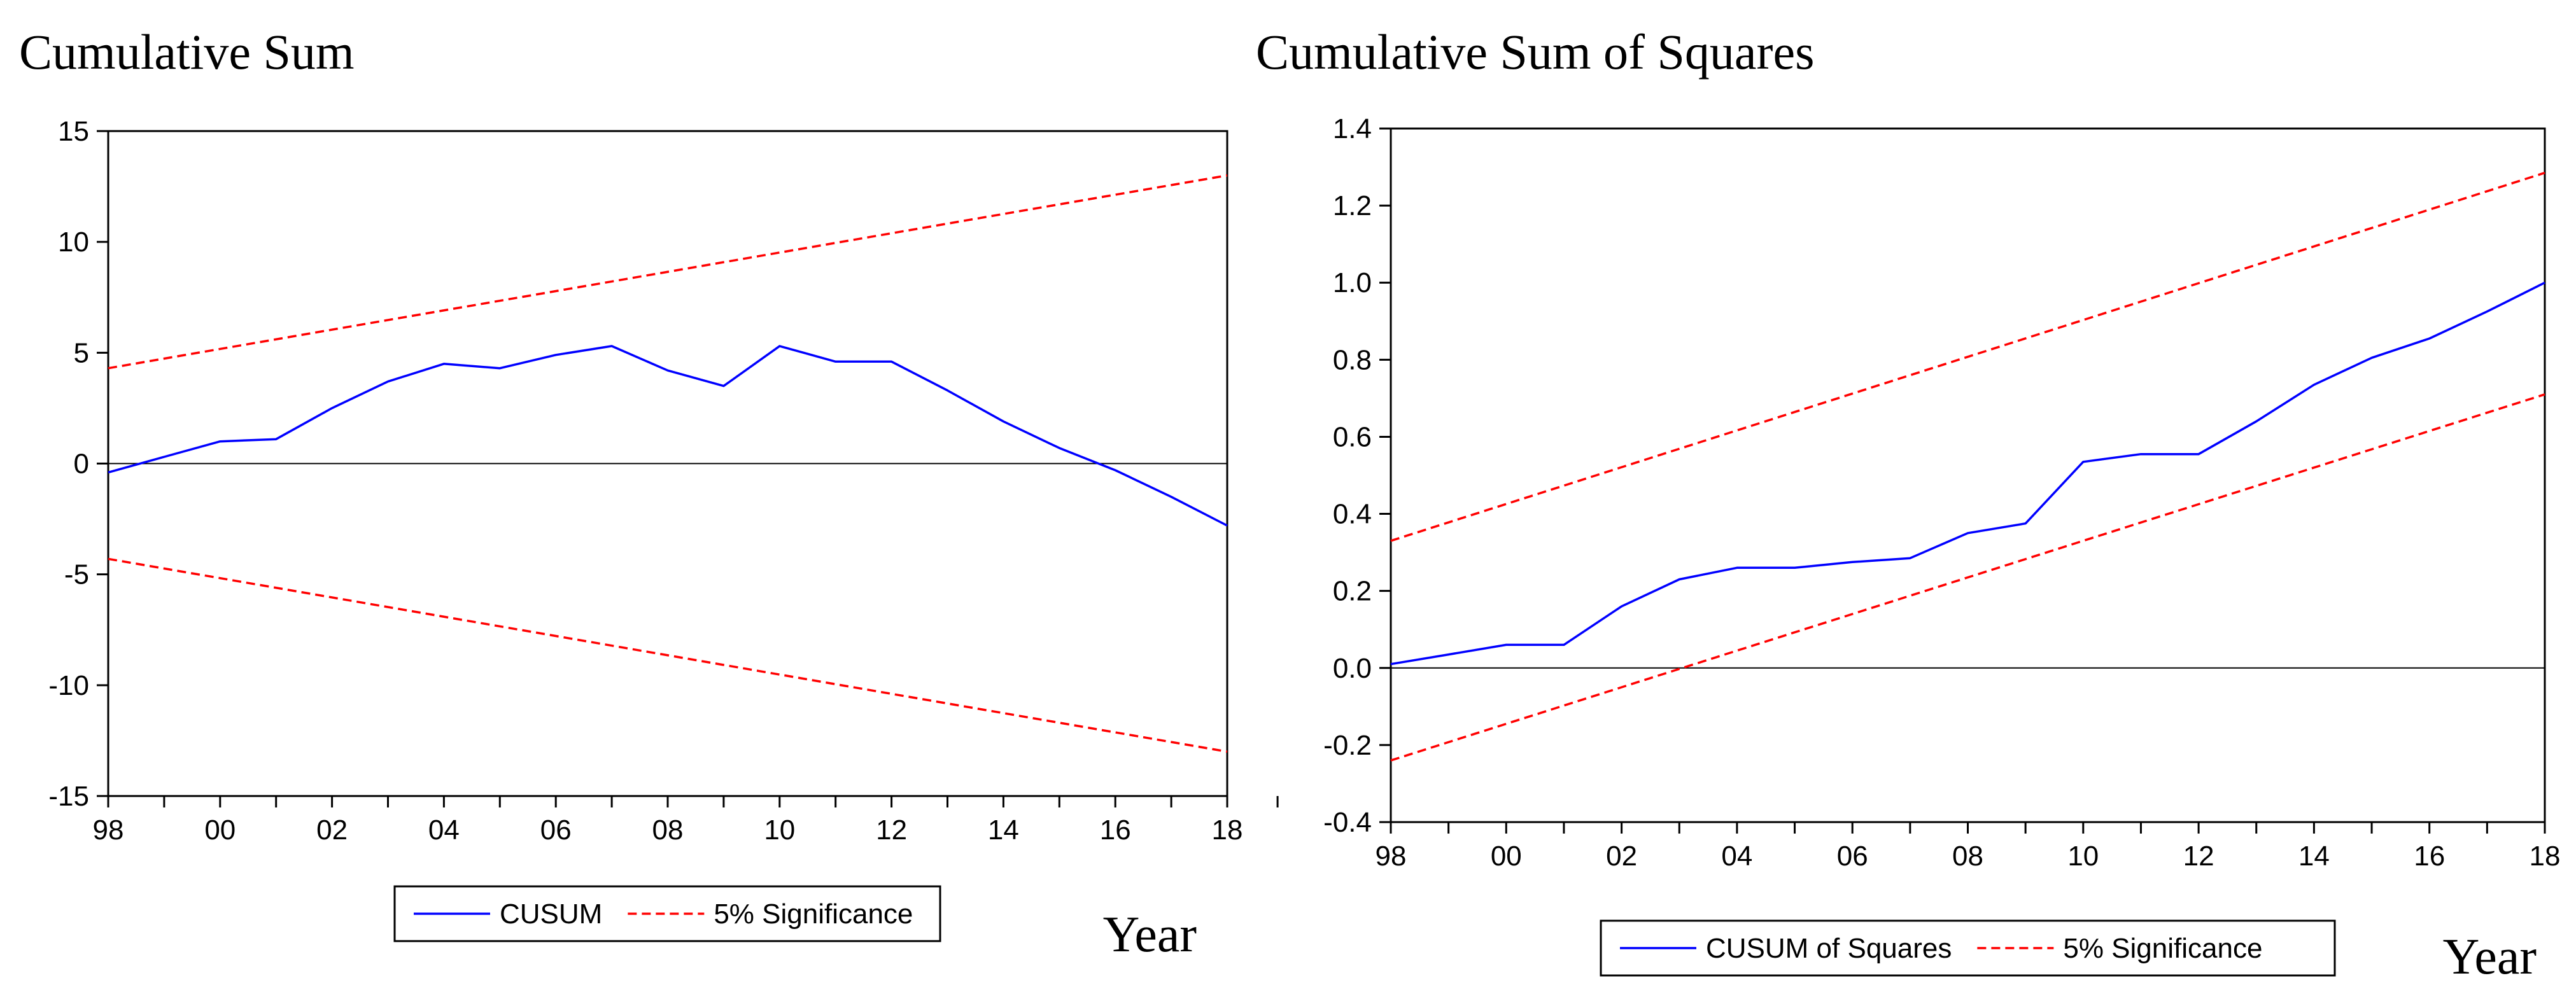 The width and height of the screenshot is (2576, 1006). Describe the element at coordinates (69, 686) in the screenshot. I see `y-tick-label: -10` at that location.